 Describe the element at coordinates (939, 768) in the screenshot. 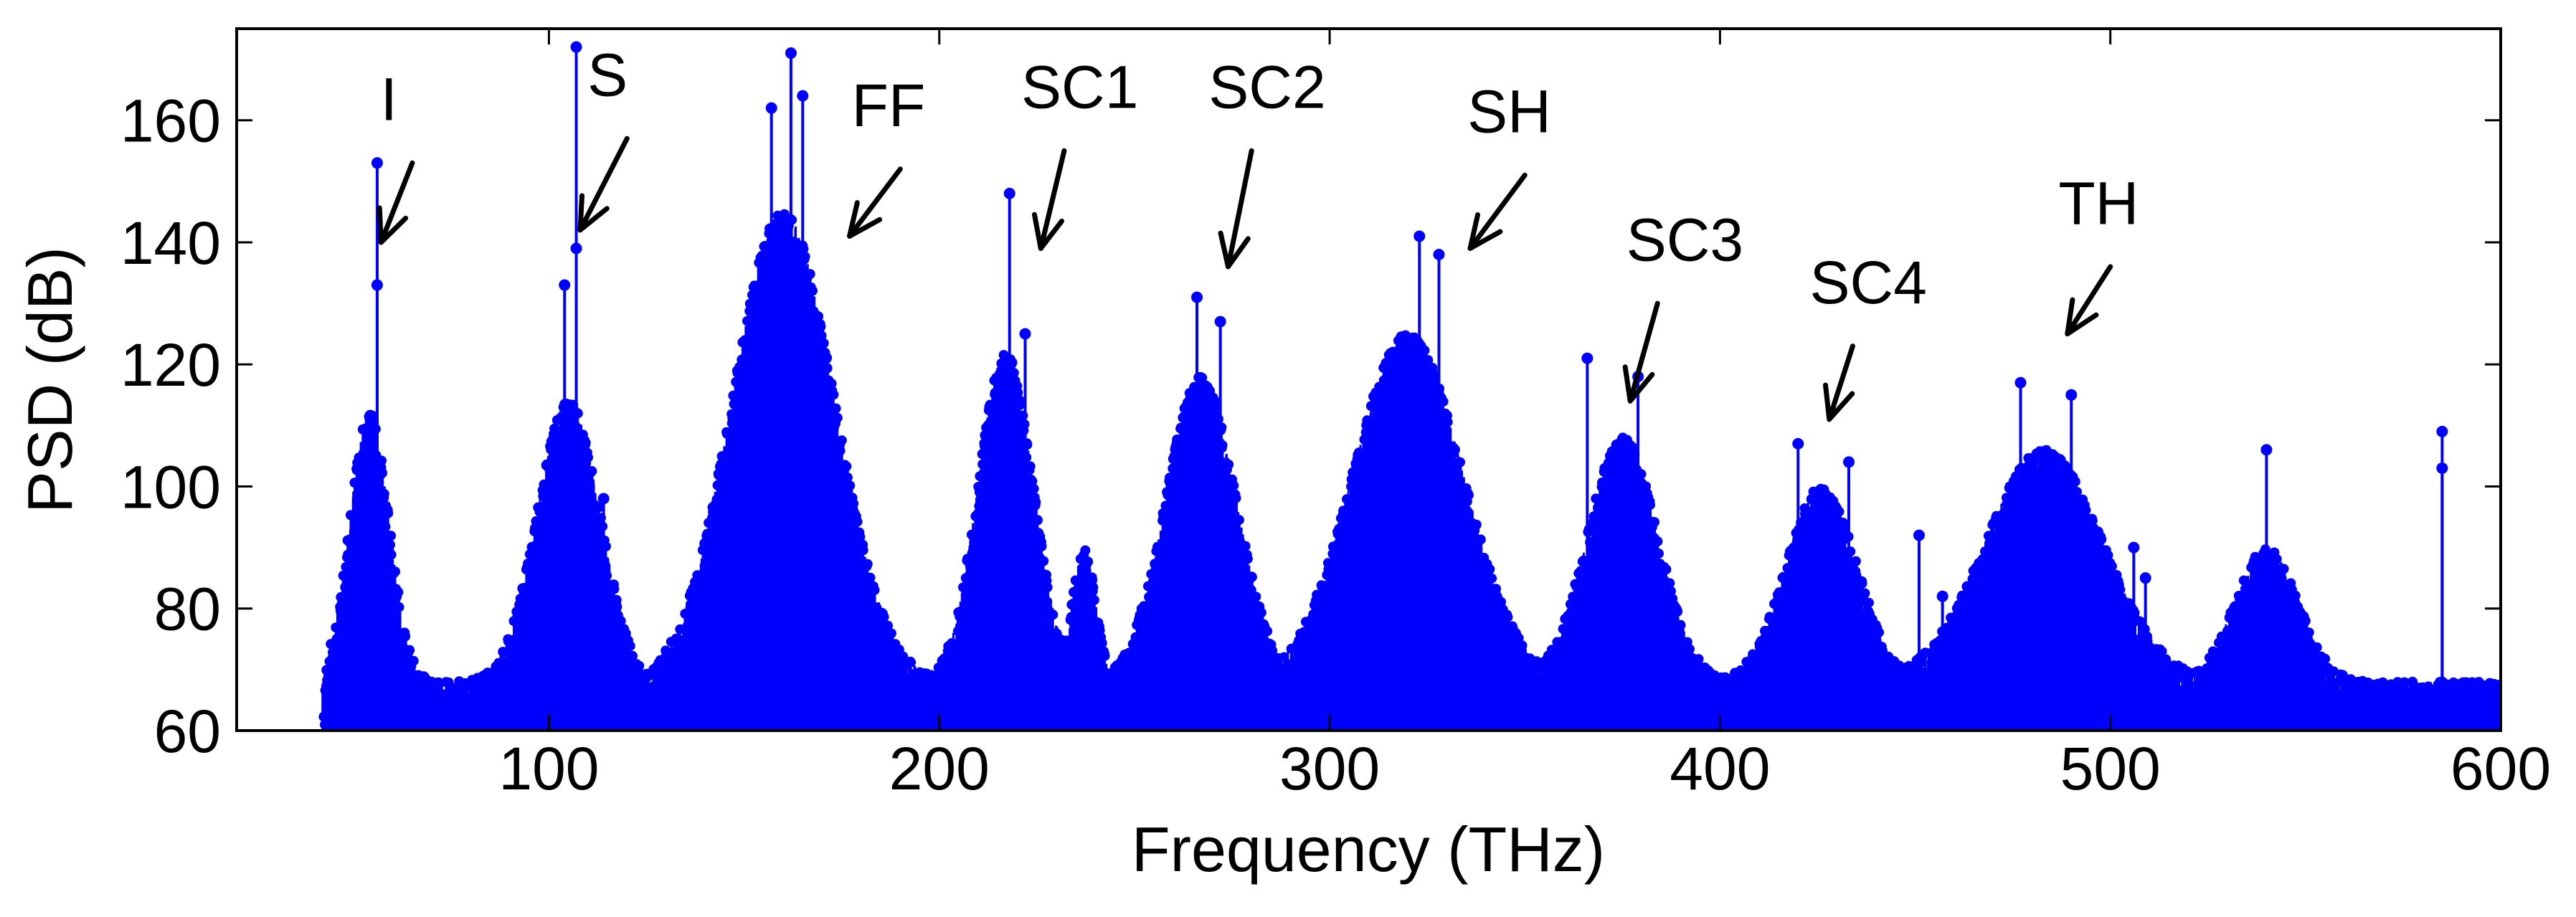

I see `x-tick-label: 200` at that location.